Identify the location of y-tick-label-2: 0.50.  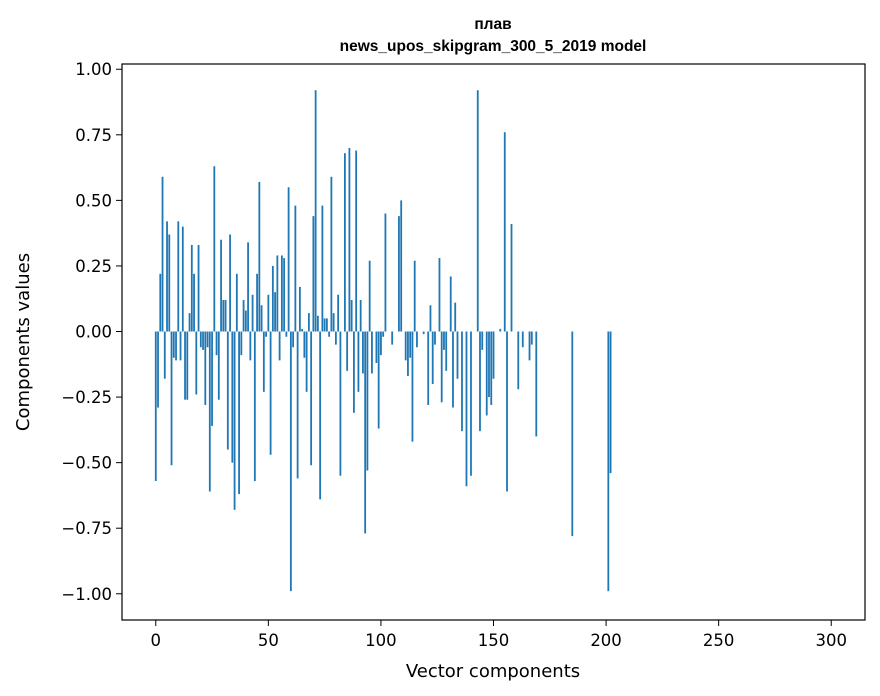
(93, 200).